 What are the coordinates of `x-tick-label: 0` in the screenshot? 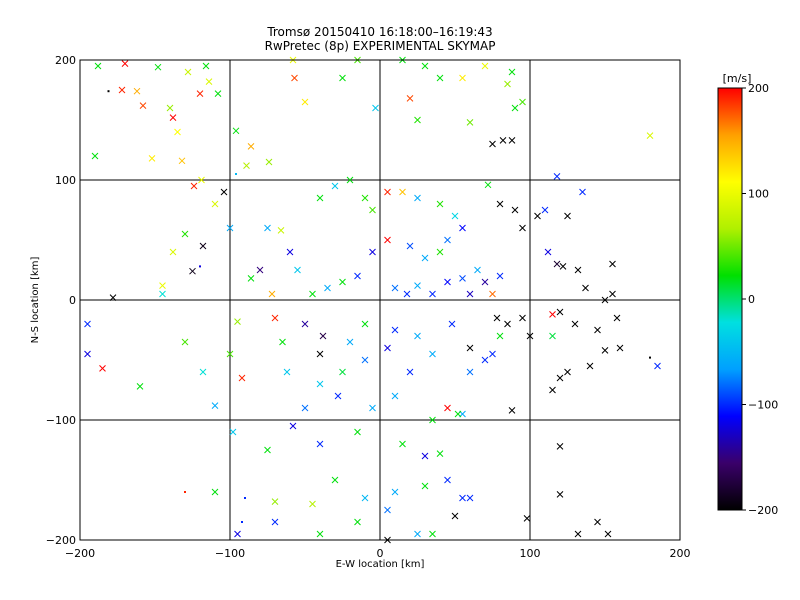 It's located at (380, 553).